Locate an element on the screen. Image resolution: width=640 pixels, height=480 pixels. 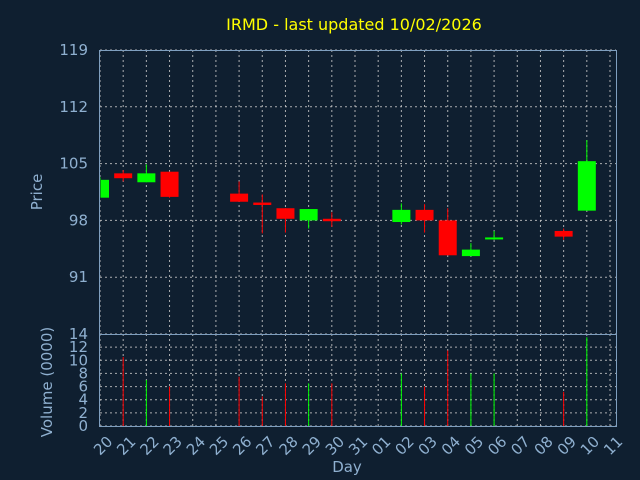
x-tick-label: 11 is located at coordinates (613, 446).